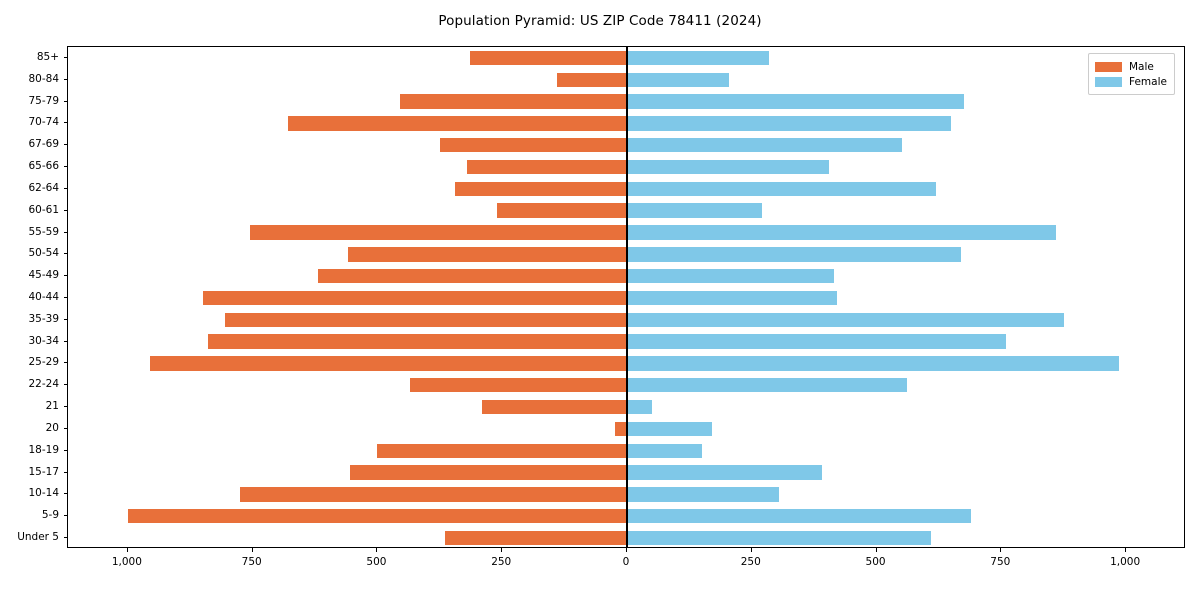  Describe the element at coordinates (43, 275) in the screenshot. I see `y-tick-label-45-49: 45-49` at that location.